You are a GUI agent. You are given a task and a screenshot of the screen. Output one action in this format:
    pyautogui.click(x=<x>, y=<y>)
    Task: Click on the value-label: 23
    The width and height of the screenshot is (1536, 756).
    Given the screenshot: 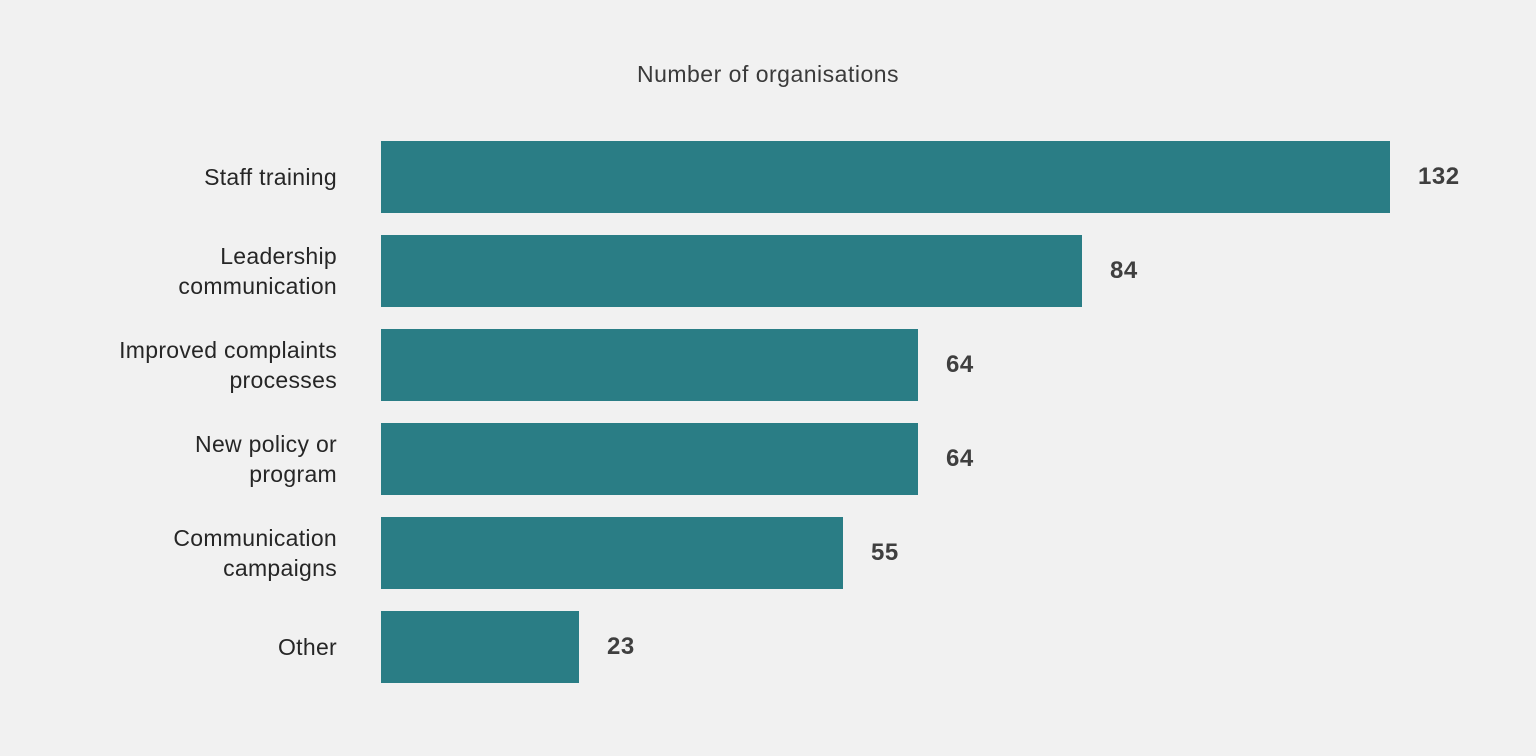 What is the action you would take?
    pyautogui.click(x=621, y=646)
    